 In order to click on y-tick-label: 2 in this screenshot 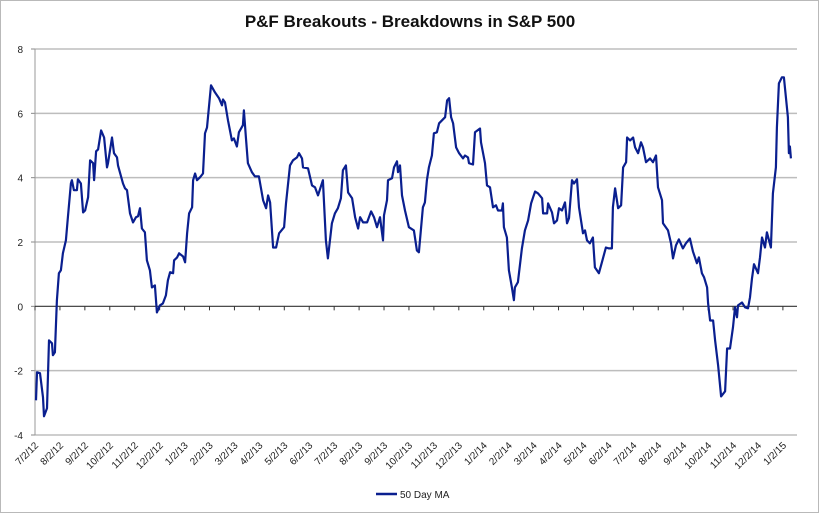, I will do `click(20, 243)`.